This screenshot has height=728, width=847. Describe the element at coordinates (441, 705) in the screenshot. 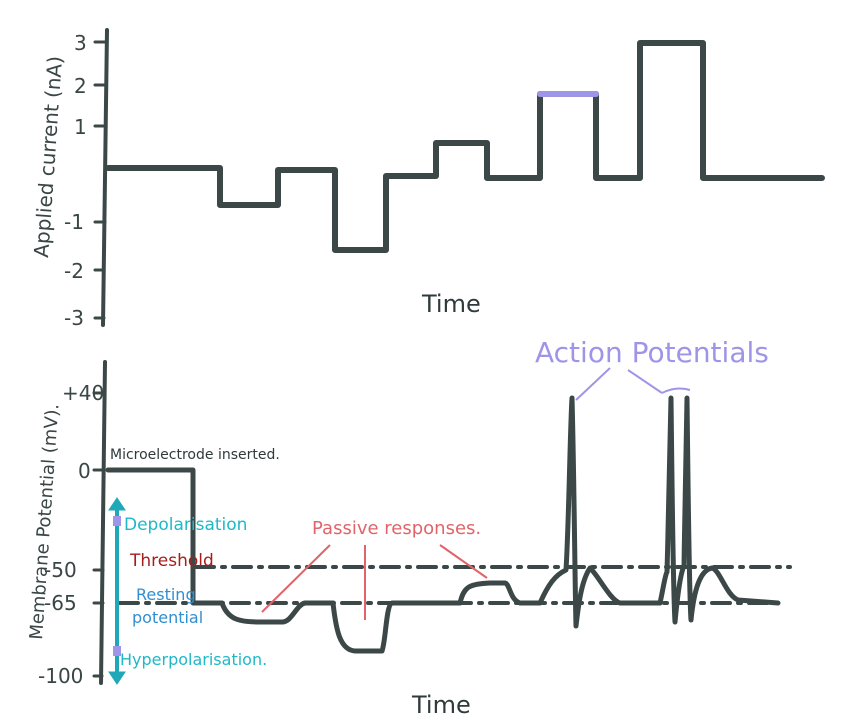

I see `bottom-x-label: Time` at that location.